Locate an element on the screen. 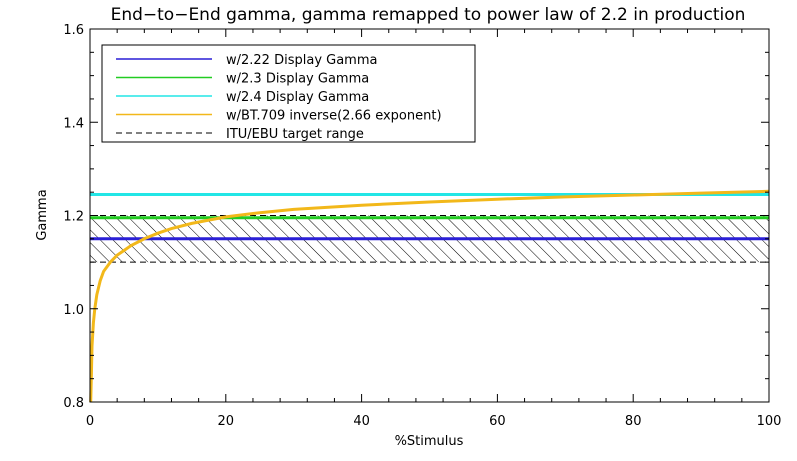  x-tick-label: 0 is located at coordinates (90, 421).